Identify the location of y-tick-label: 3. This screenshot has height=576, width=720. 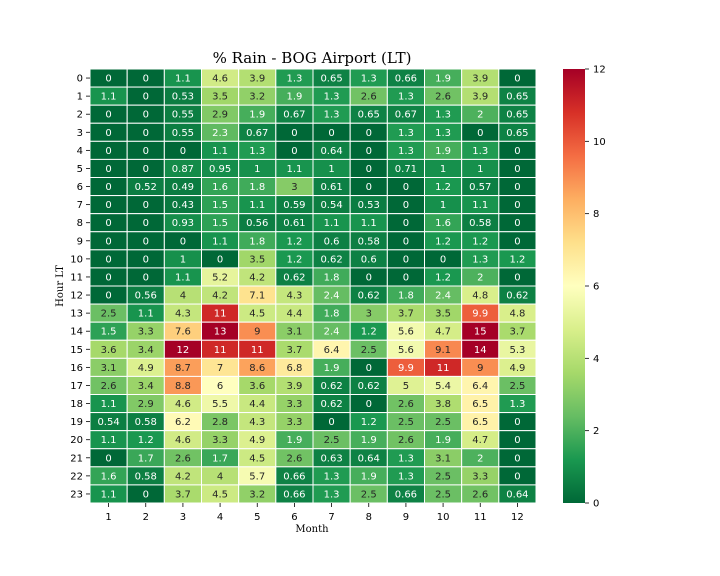
(80, 133).